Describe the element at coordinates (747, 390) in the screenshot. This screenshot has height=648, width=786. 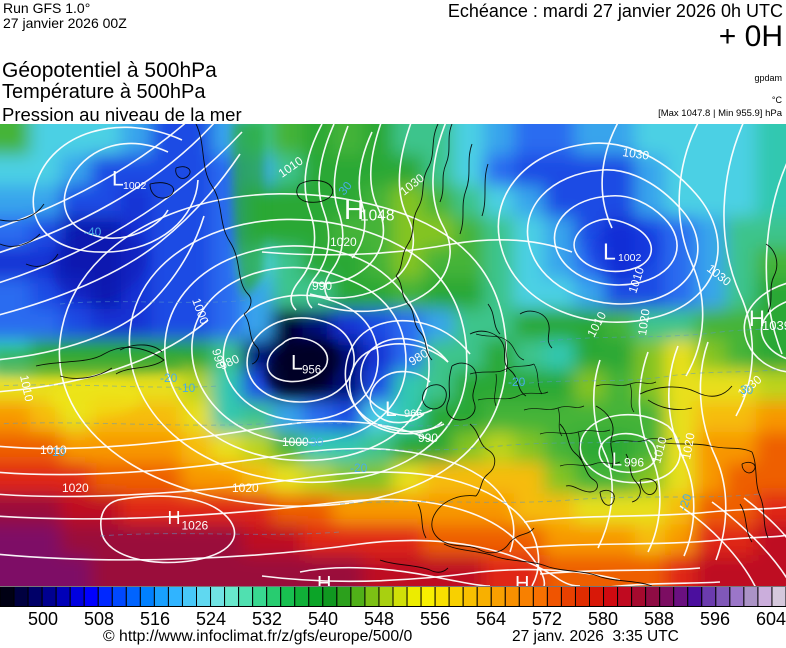
I see `svg-text: 30` at that location.